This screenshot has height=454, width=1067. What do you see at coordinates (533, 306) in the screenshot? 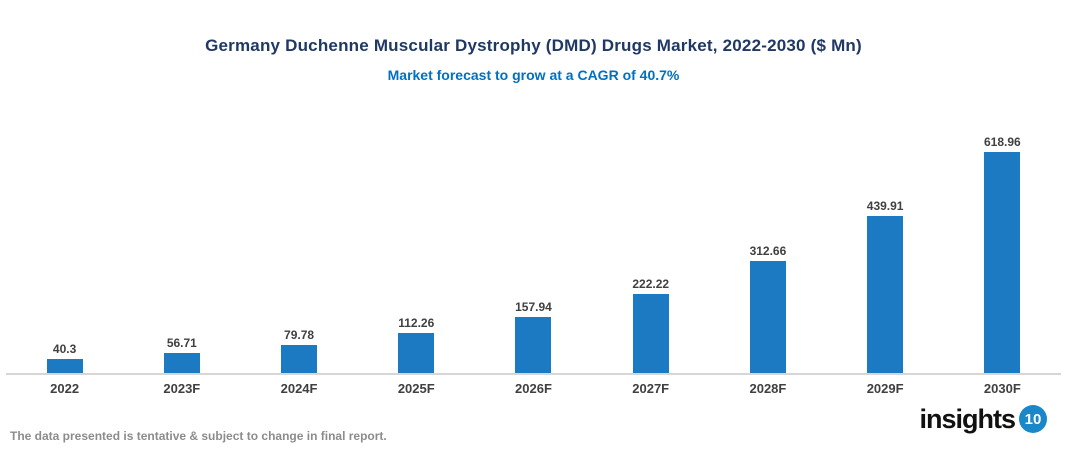
I see `value-label: 157.94` at bounding box center [533, 306].